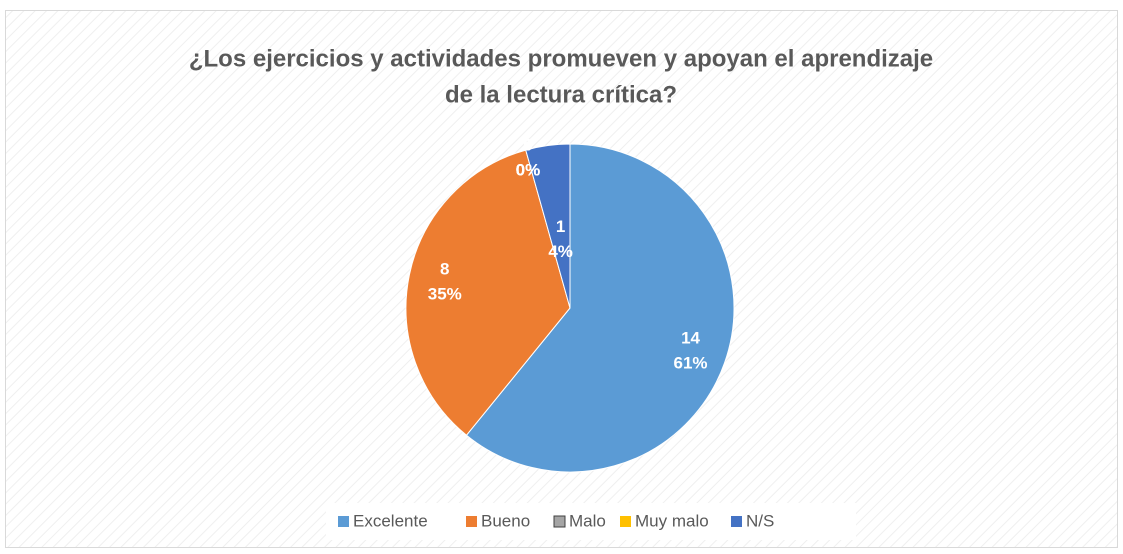  Describe the element at coordinates (560, 226) in the screenshot. I see `data-label: 1` at that location.